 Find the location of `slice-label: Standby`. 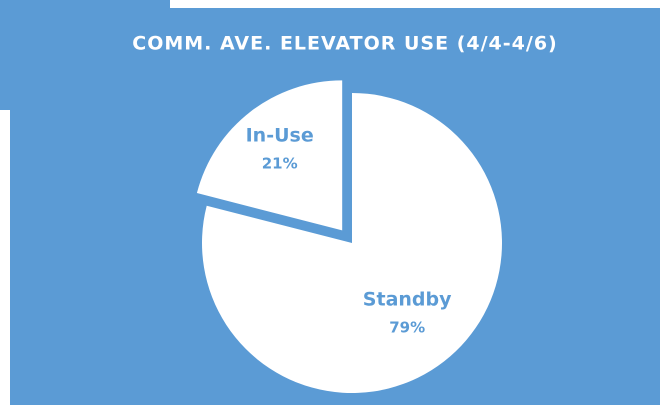

slice-label: Standby is located at coordinates (407, 300).